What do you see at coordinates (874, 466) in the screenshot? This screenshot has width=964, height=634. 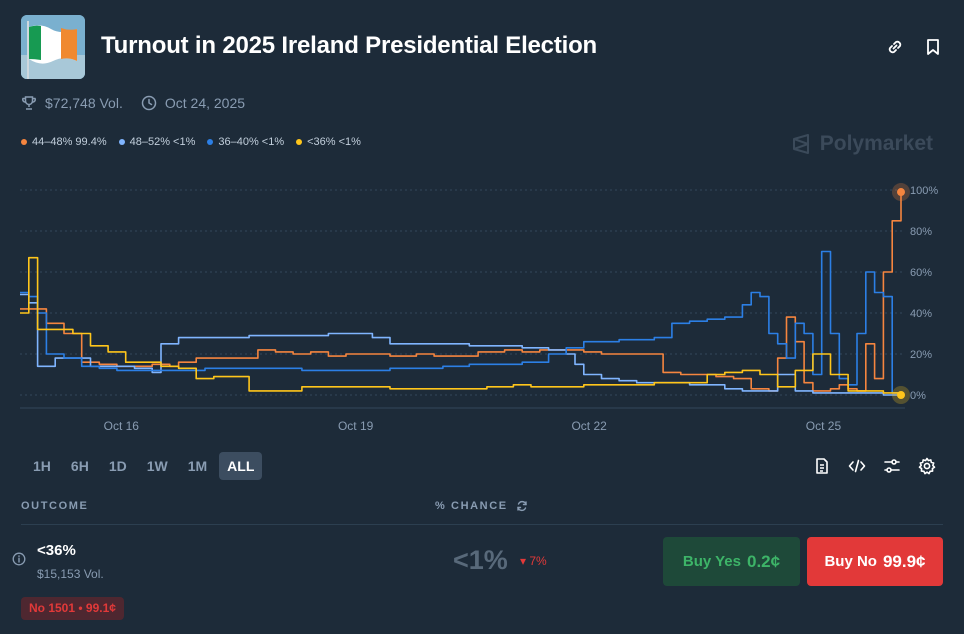 I see `chart-tools` at bounding box center [874, 466].